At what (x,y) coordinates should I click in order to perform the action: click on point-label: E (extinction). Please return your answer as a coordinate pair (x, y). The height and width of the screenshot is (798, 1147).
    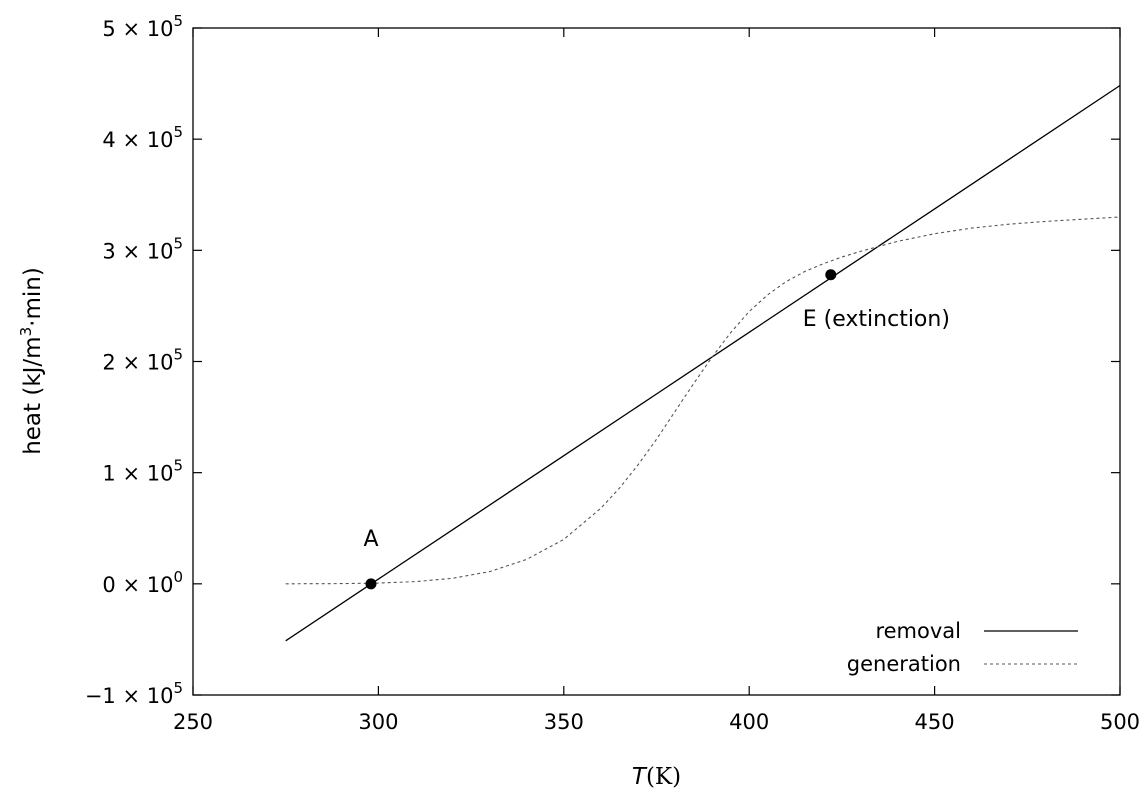
    Looking at the image, I should click on (876, 319).